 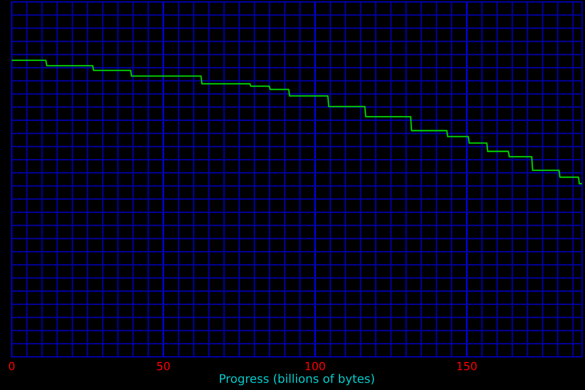 I want to click on x-axis-title: Progress (billions of bytes), so click(x=297, y=380).